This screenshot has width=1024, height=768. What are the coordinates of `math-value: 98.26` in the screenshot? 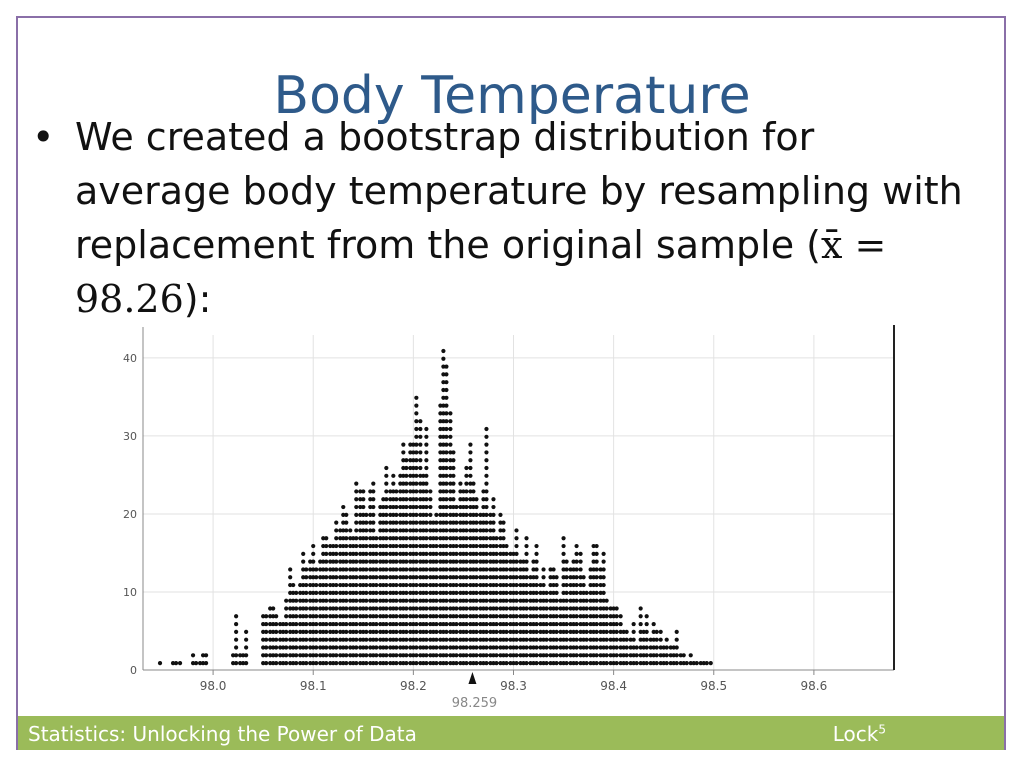 It's located at (129, 299).